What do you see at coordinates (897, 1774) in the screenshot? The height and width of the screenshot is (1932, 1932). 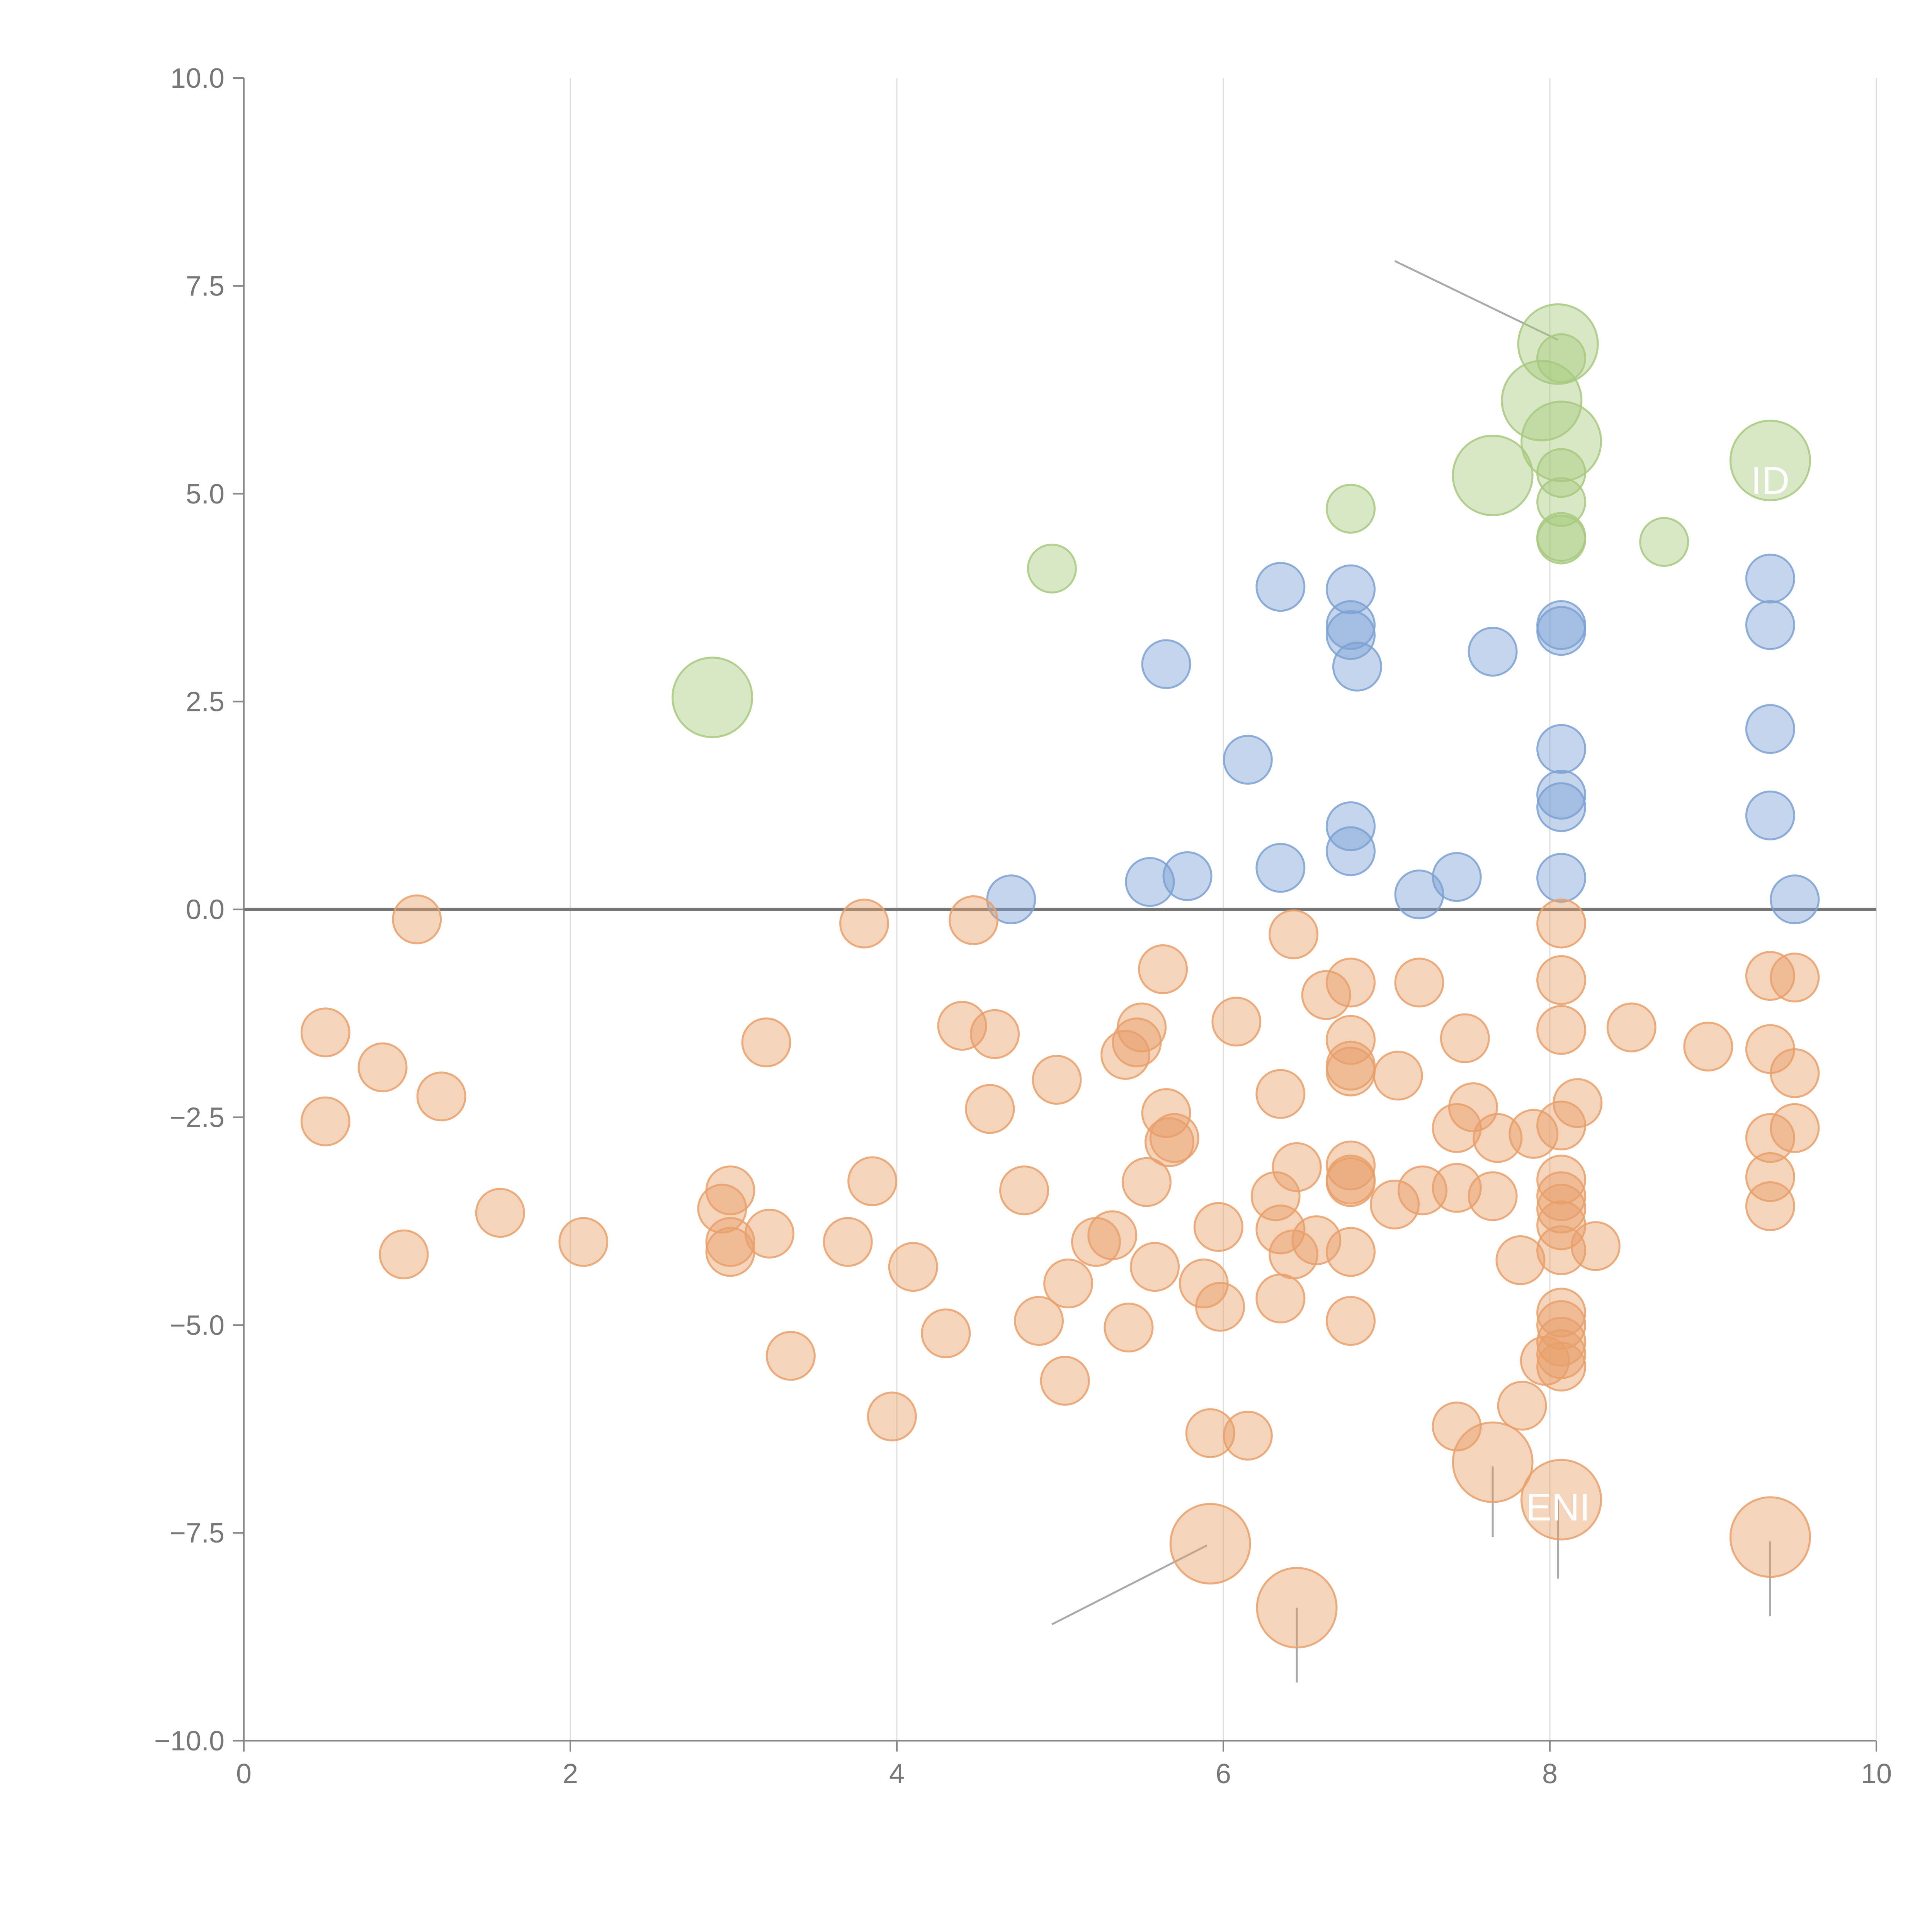 I see `x-tick-label: 4` at bounding box center [897, 1774].